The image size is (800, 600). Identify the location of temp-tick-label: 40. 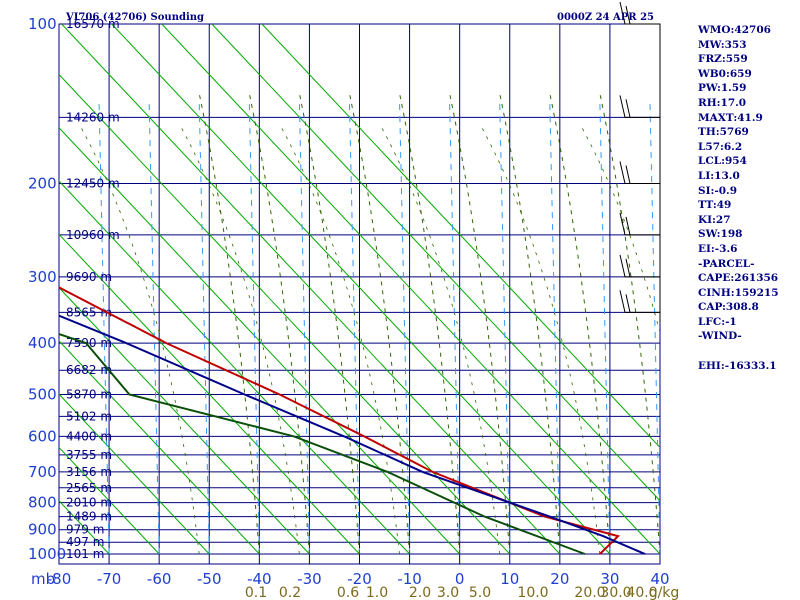
(659, 579).